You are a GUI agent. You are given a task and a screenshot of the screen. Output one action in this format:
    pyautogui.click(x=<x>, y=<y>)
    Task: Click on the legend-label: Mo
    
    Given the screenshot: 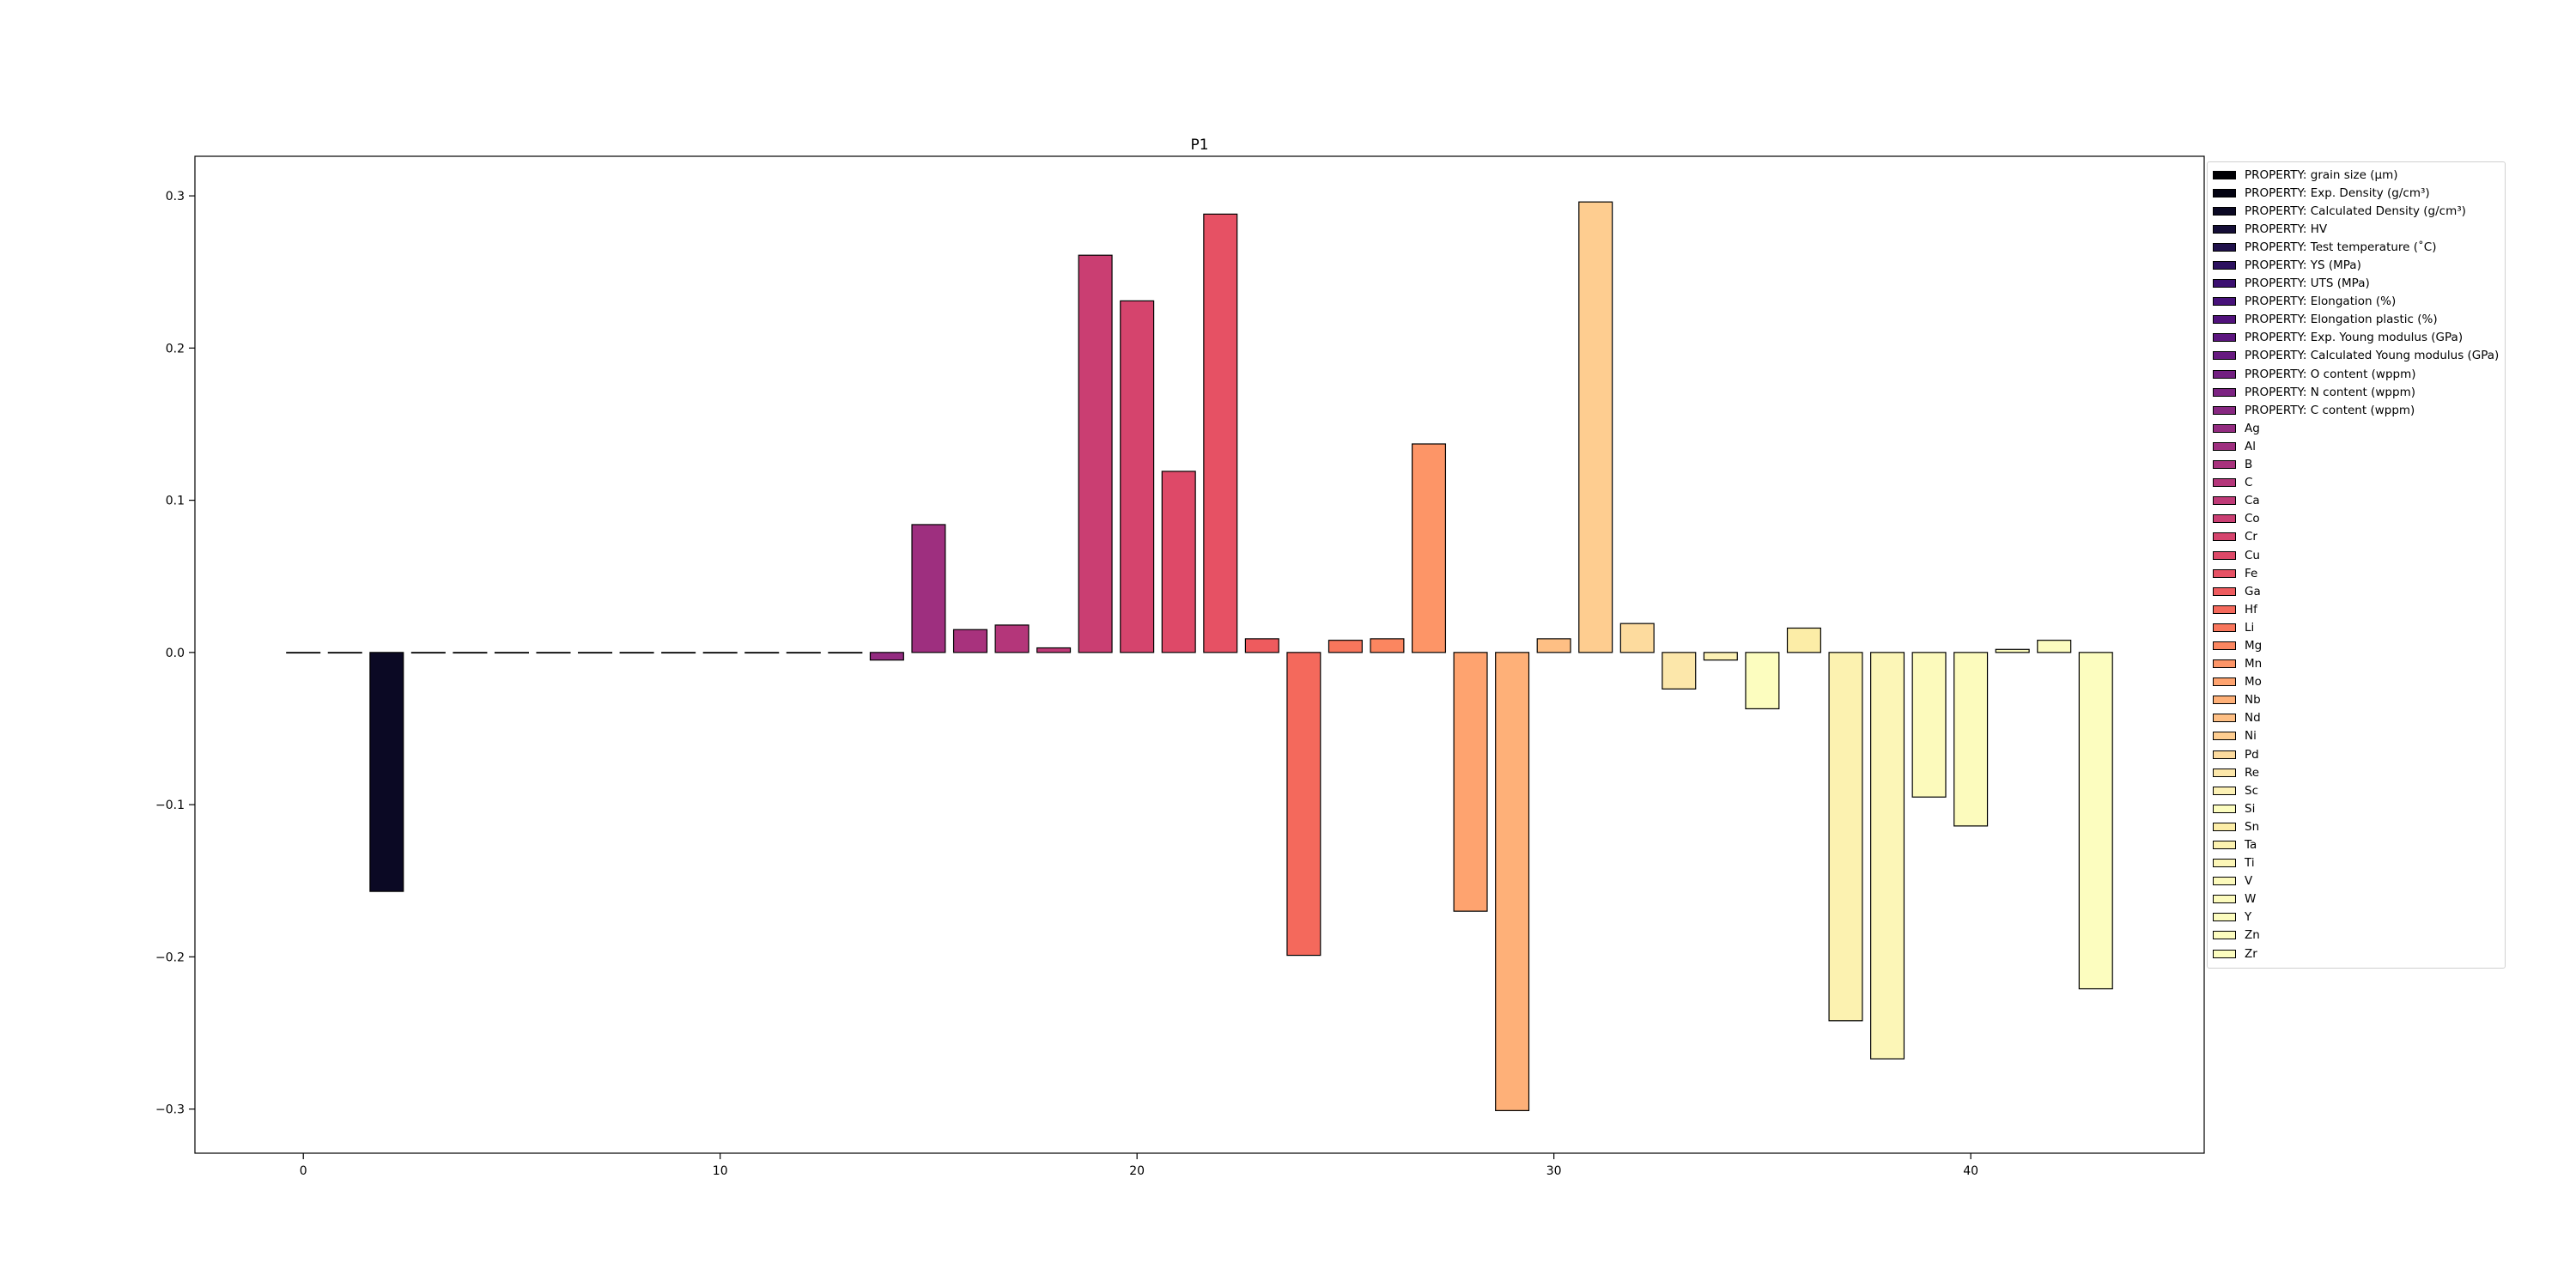 What is the action you would take?
    pyautogui.click(x=2253, y=682)
    